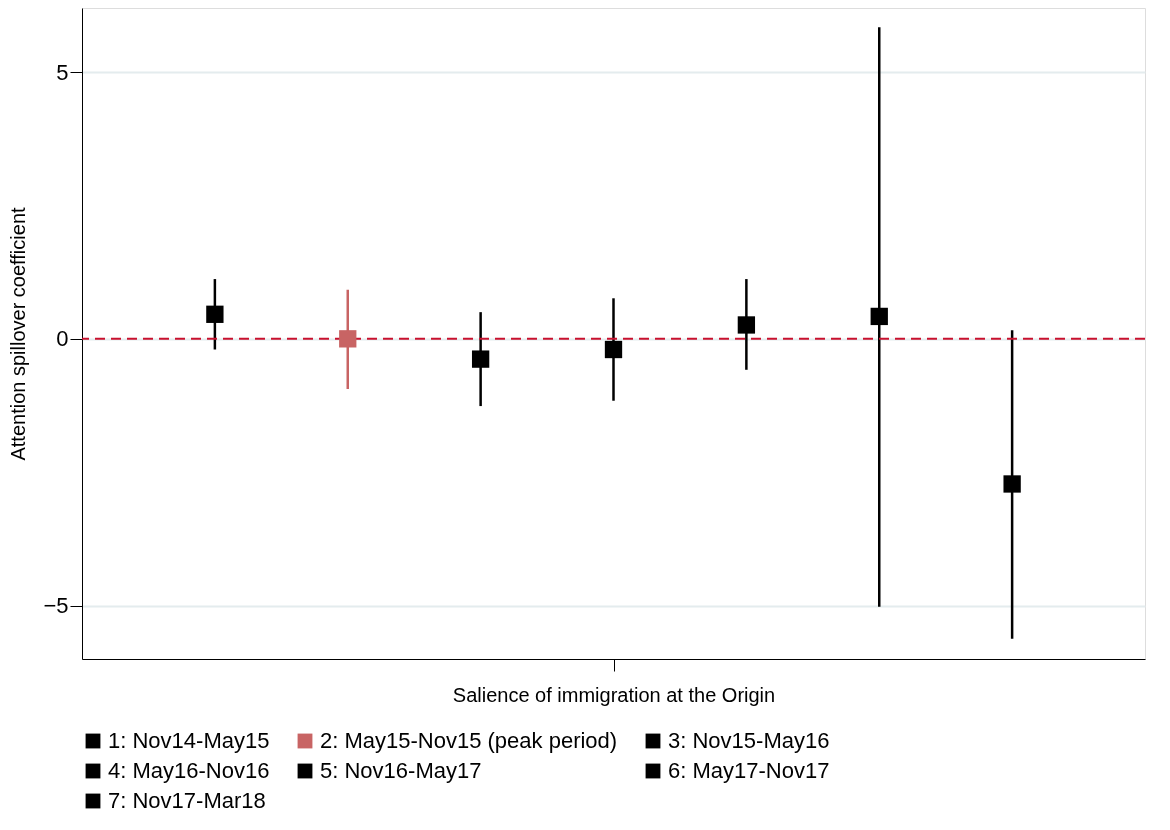 Image resolution: width=1170 pixels, height=830 pixels. What do you see at coordinates (401, 770) in the screenshot?
I see `legend-label: 5: Nov16-May17` at bounding box center [401, 770].